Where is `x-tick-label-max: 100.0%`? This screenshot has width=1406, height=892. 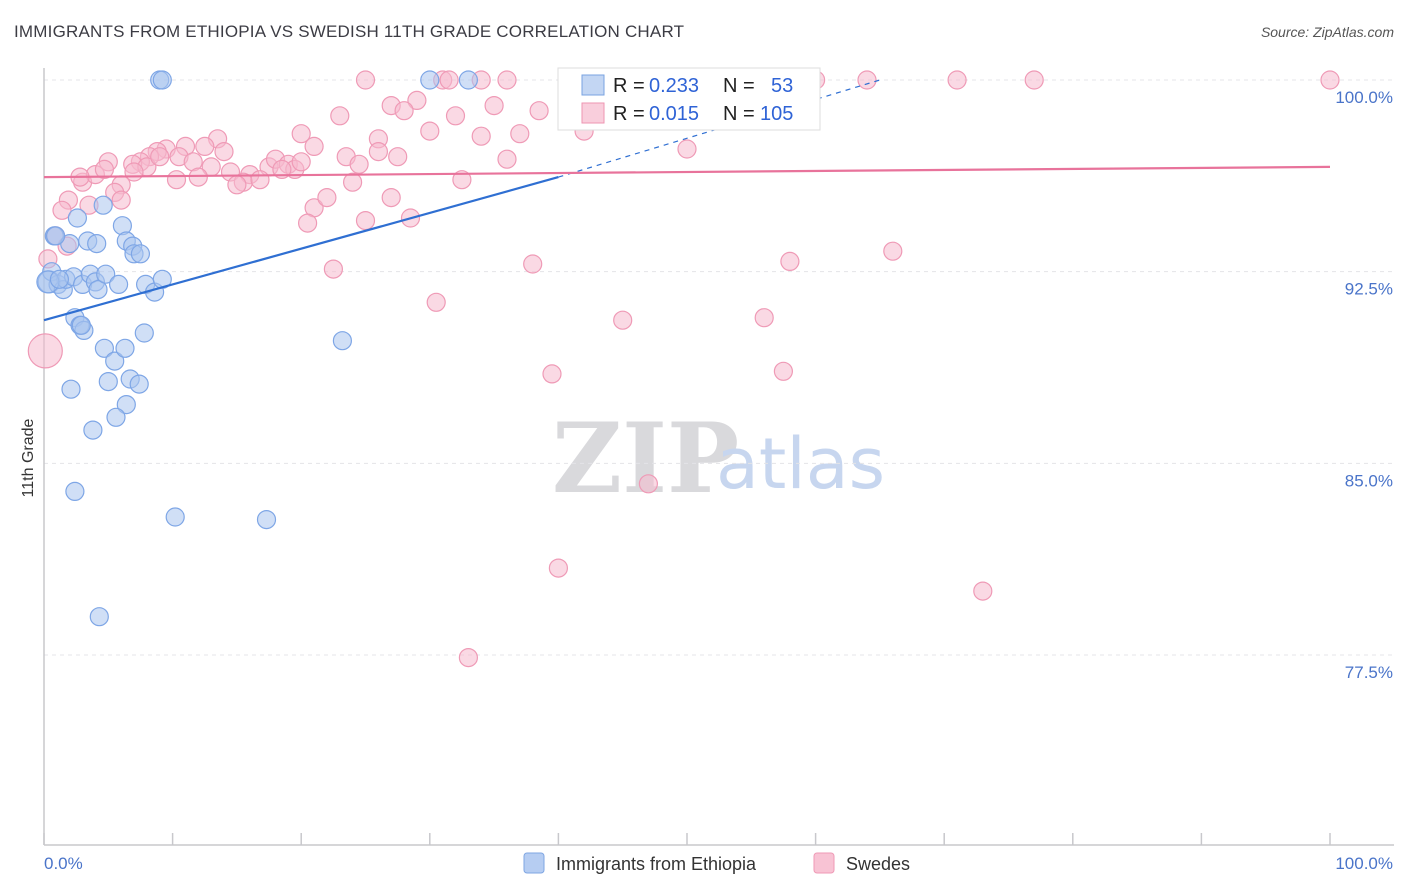 x-tick-label-max: 100.0% is located at coordinates (1364, 863).